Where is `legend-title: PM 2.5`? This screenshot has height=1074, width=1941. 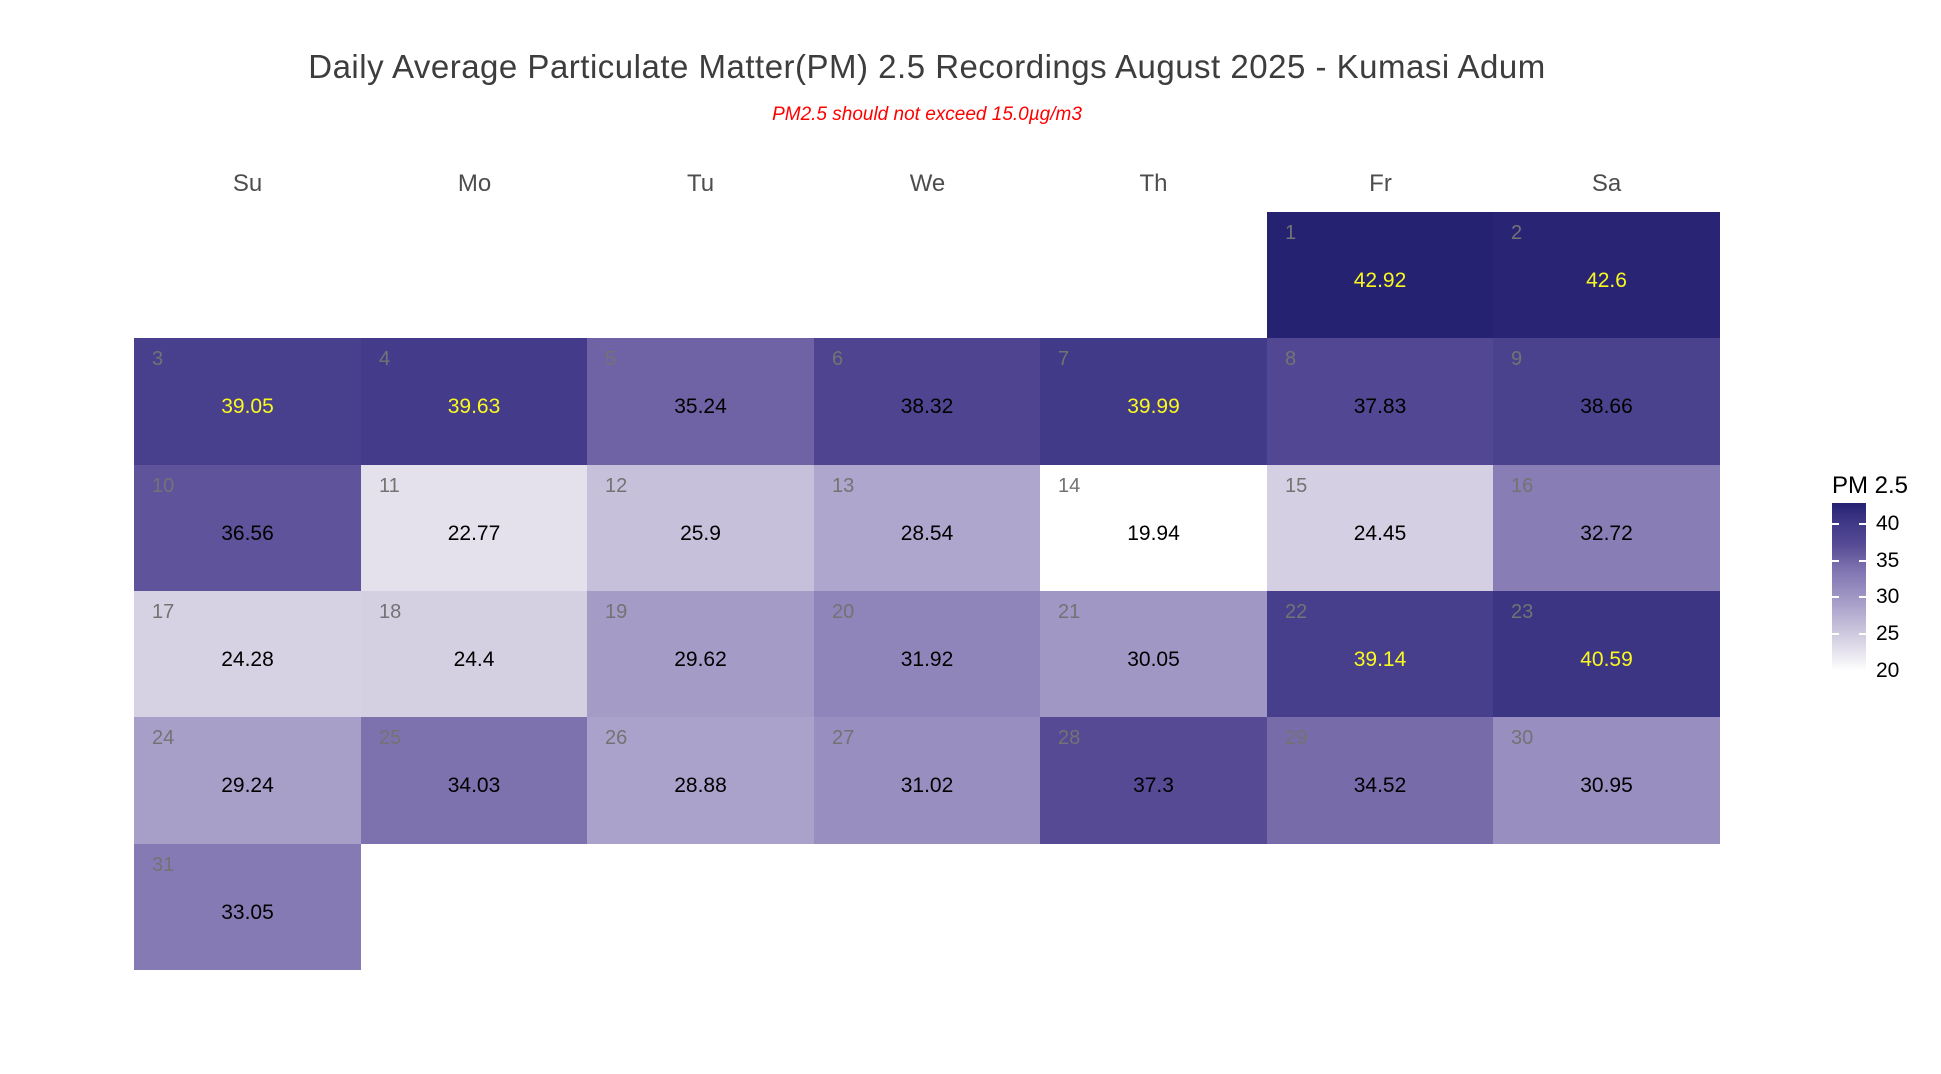
legend-title: PM 2.5 is located at coordinates (1870, 485).